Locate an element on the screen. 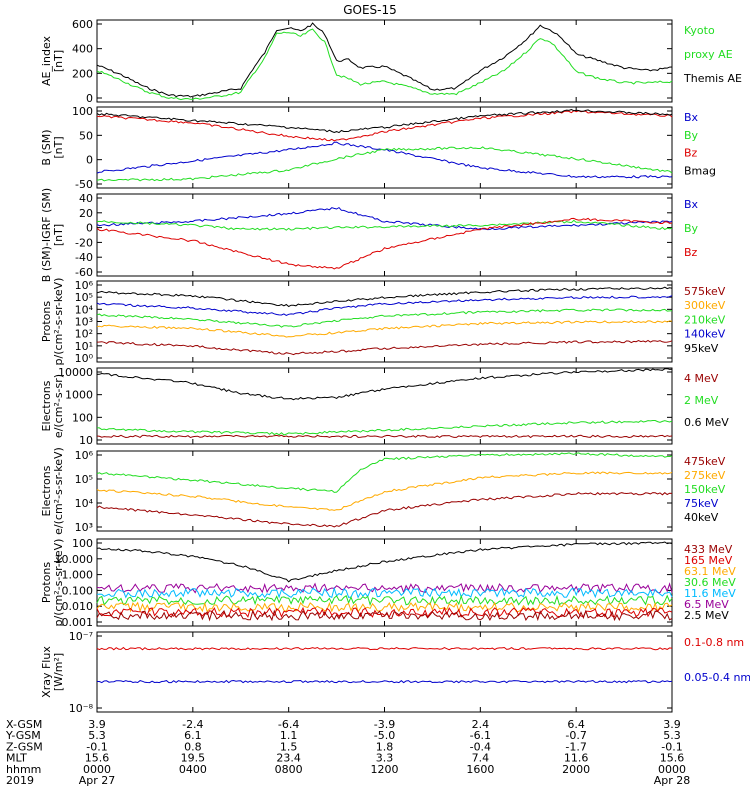 The height and width of the screenshot is (800, 750). series-line-210kev is located at coordinates (384, 318).